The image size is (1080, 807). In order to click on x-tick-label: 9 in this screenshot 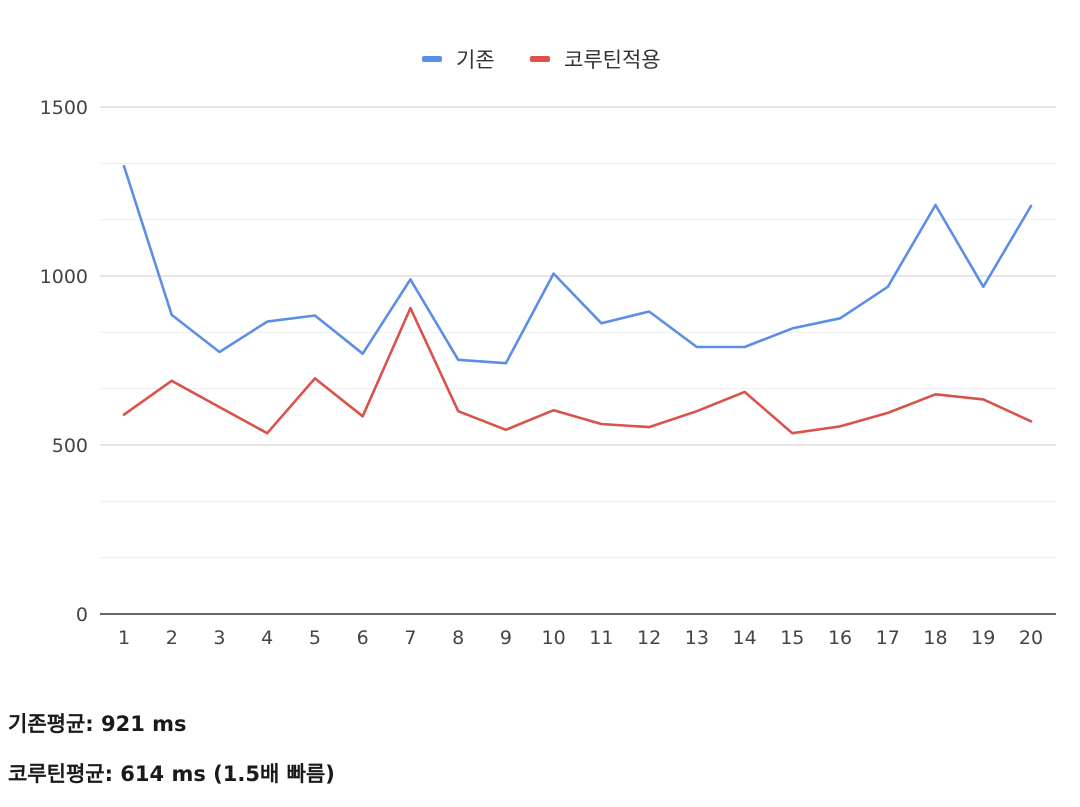, I will do `click(506, 638)`.